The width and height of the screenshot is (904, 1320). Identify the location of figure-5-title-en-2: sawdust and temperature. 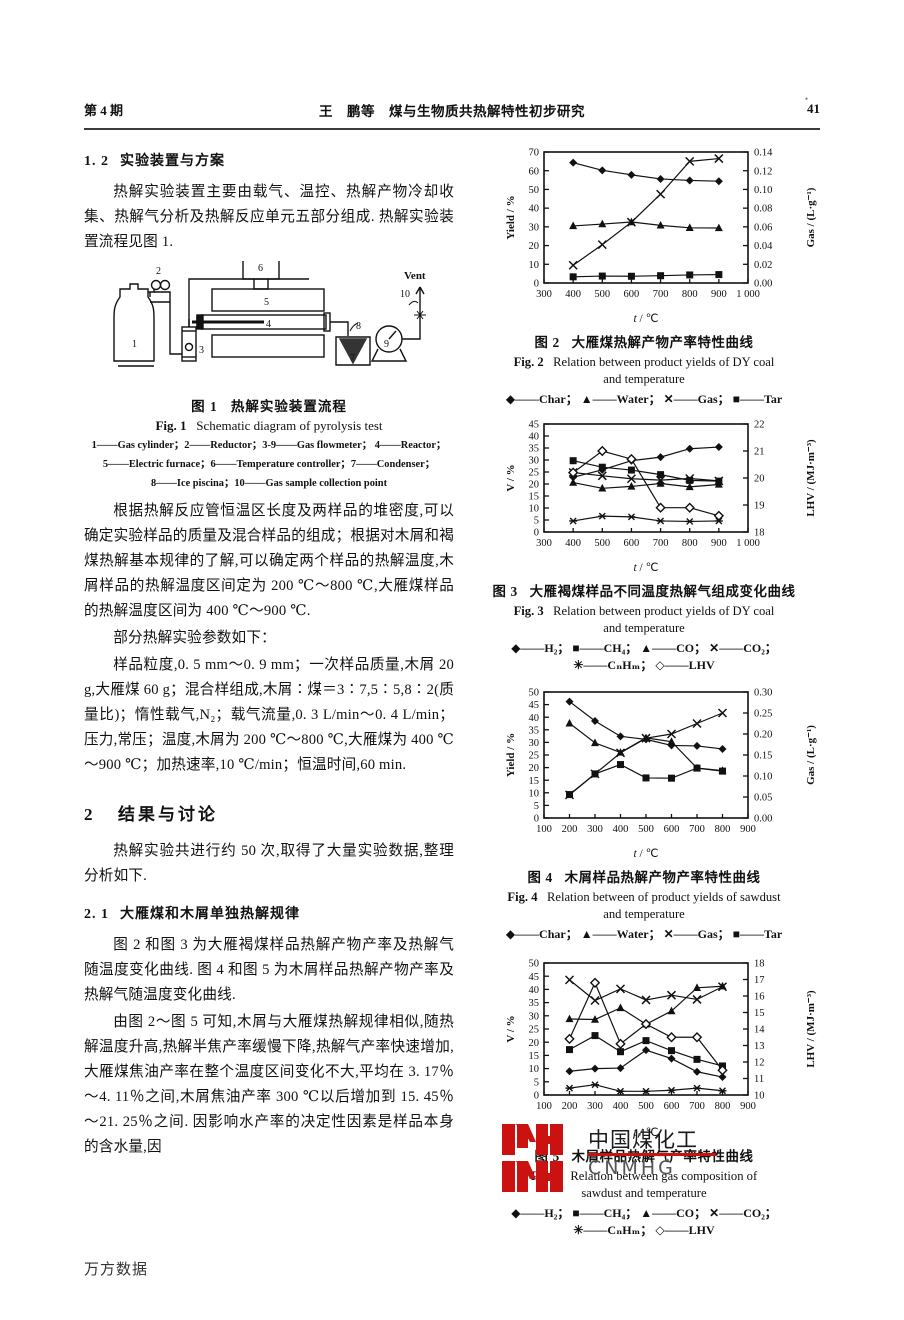
(644, 1193).